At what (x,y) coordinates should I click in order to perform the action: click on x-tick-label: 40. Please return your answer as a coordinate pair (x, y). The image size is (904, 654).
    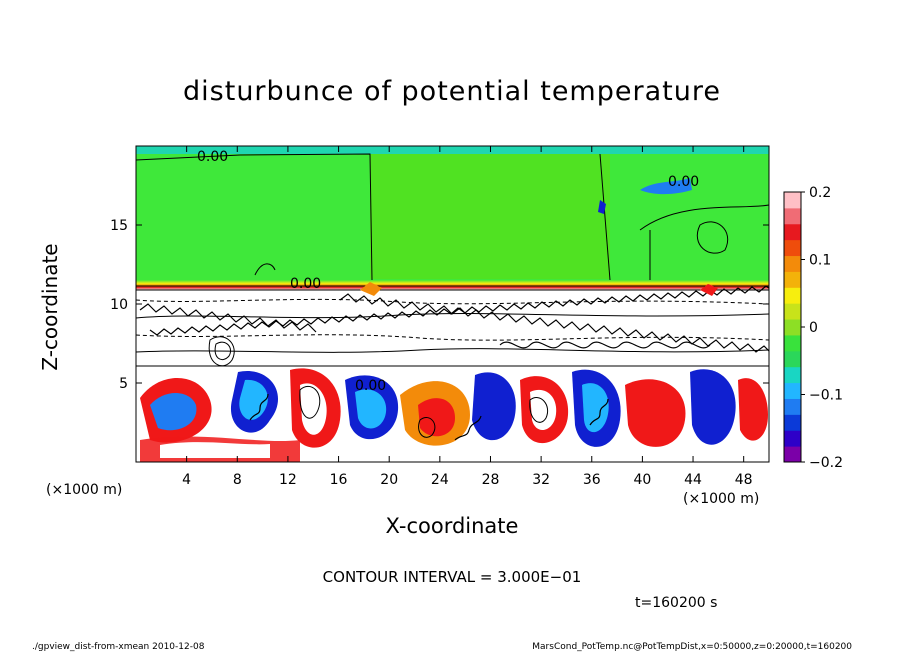
    Looking at the image, I should click on (642, 480).